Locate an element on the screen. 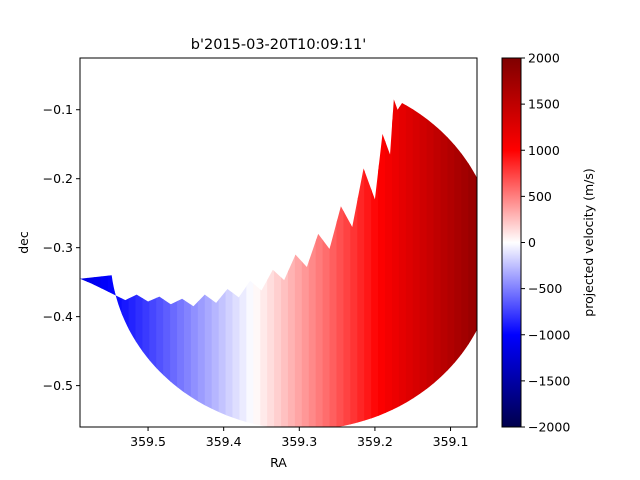 The width and height of the screenshot is (640, 480). colorbar-tick-label: −2000 is located at coordinates (549, 427).